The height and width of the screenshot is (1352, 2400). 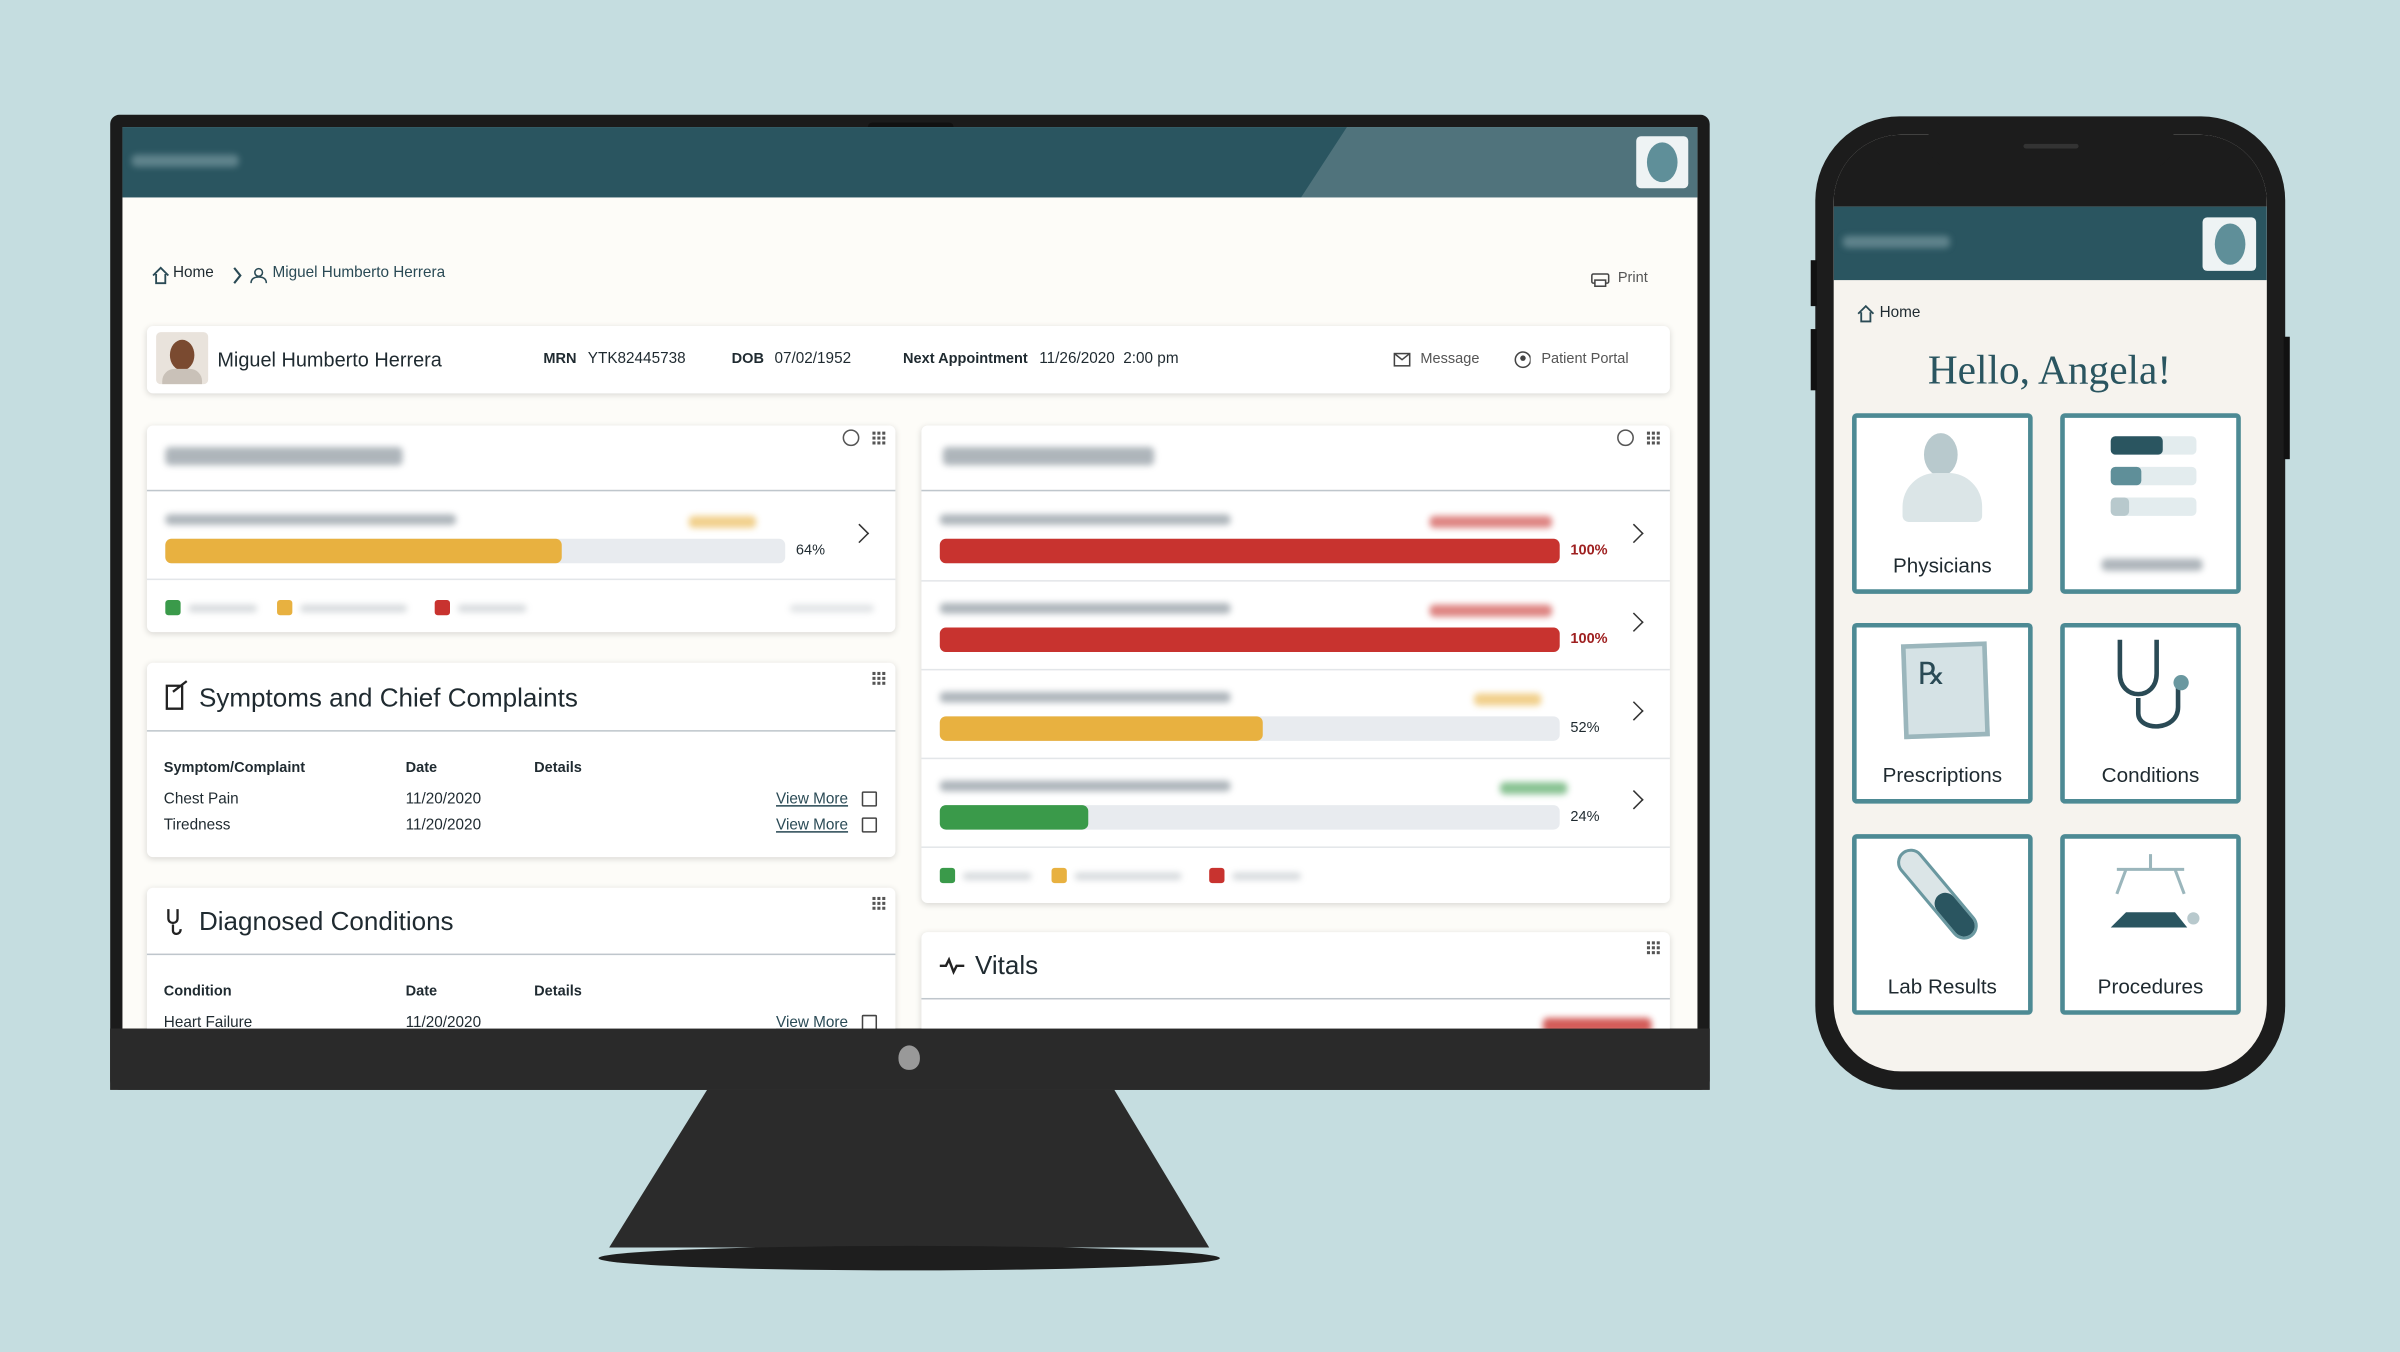 I want to click on column-header: Symptom/Complaint, so click(x=234, y=768).